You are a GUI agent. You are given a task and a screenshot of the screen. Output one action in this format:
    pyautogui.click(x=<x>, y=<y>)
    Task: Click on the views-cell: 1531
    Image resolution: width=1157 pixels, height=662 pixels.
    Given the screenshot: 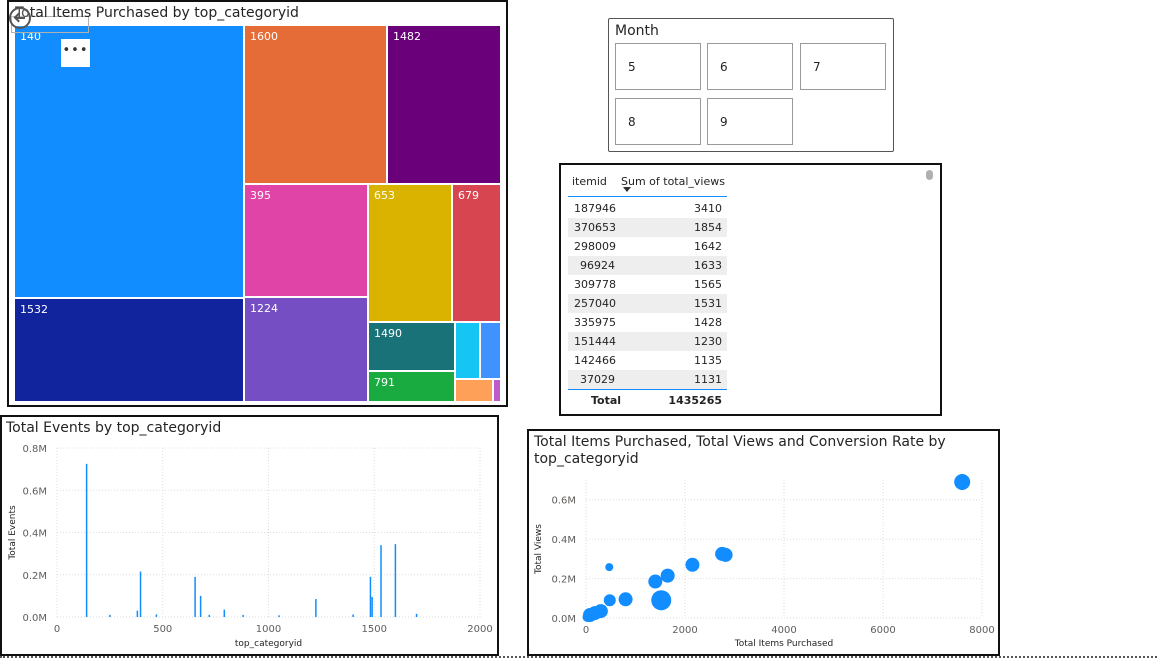 What is the action you would take?
    pyautogui.click(x=708, y=303)
    